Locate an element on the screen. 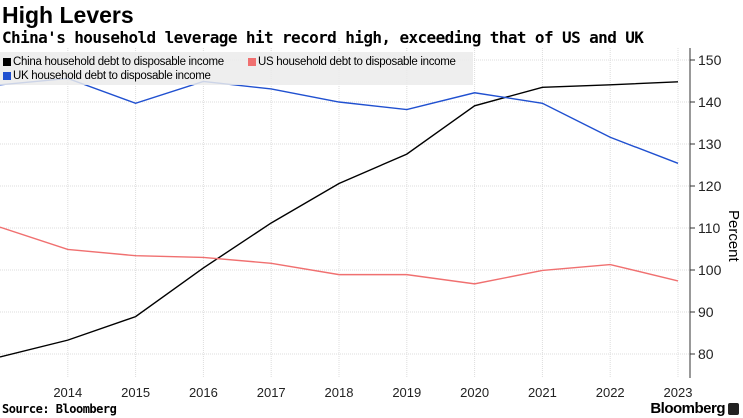  y-axis-label: Percent is located at coordinates (733, 236).